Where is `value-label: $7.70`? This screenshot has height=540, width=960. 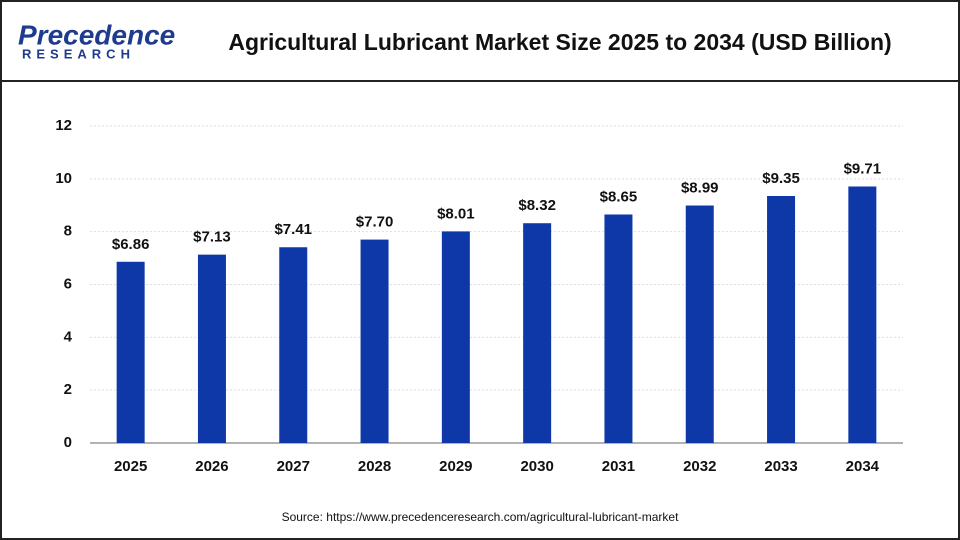 value-label: $7.70 is located at coordinates (375, 222).